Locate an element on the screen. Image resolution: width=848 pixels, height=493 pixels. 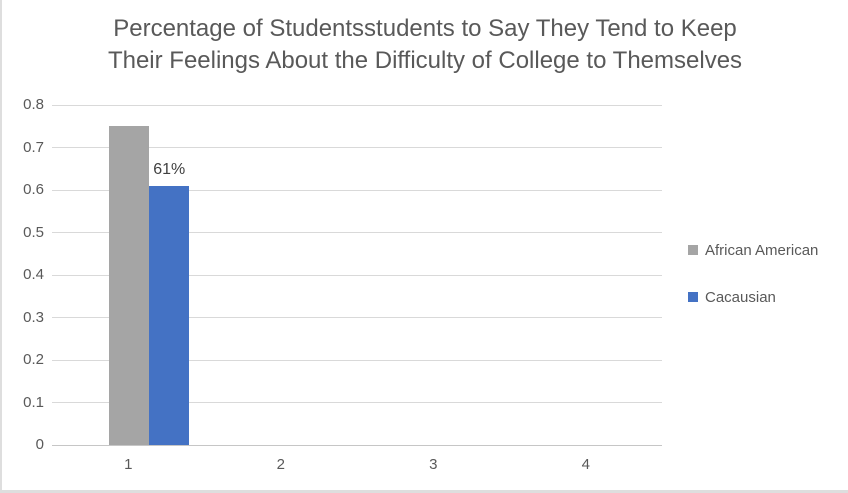
x-axis-line is located at coordinates (357, 445).